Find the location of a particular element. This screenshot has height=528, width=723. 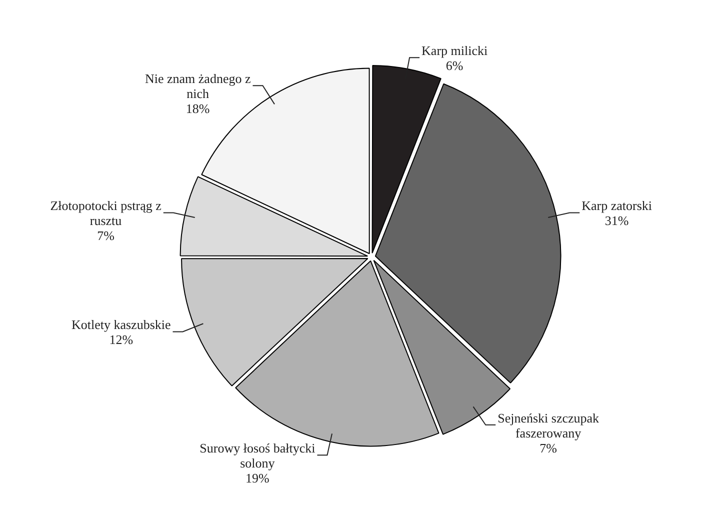

data-label: 12% is located at coordinates (121, 340).